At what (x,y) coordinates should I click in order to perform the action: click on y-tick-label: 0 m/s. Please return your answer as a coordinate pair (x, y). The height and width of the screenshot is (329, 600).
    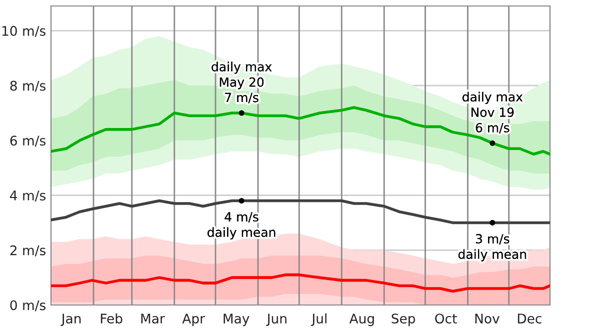
    Looking at the image, I should click on (28, 306).